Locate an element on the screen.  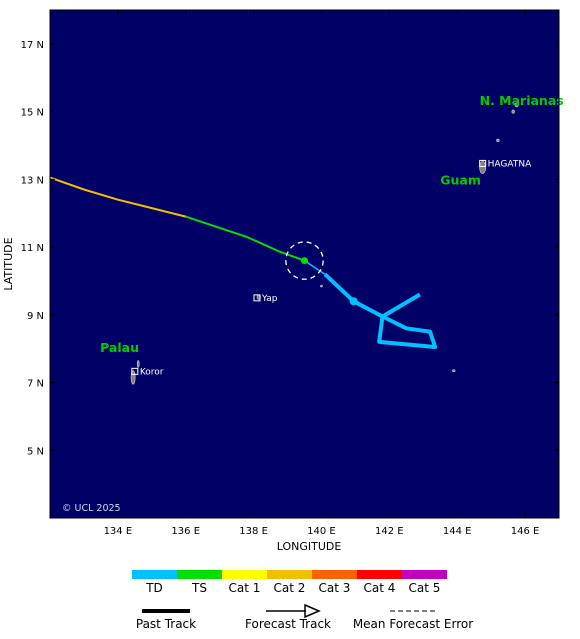
mean-forecast-error-circle is located at coordinates (304, 260).